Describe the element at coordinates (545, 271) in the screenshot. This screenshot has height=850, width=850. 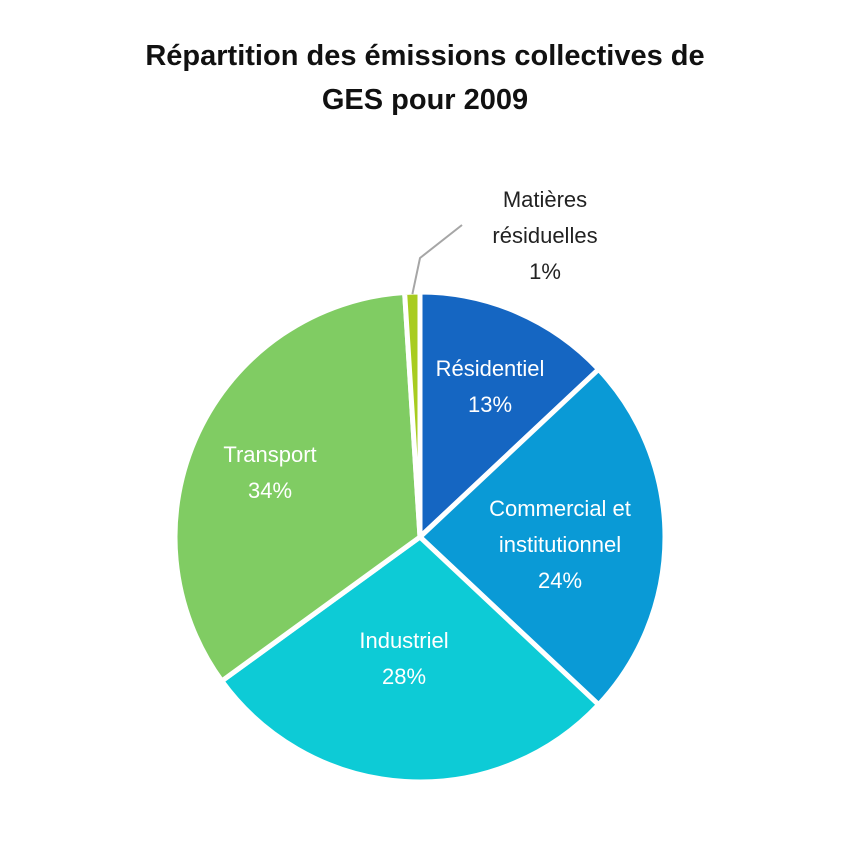
I see `slice-value-label: 1%` at that location.